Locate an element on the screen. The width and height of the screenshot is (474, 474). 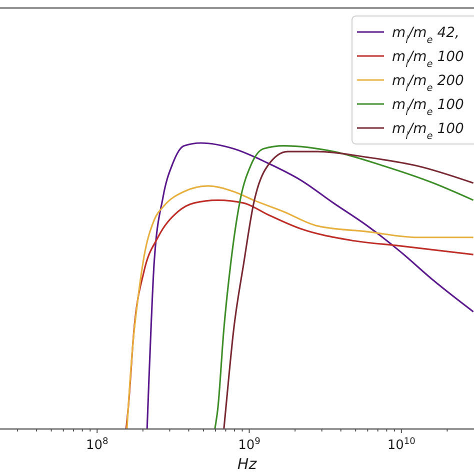
x-tick-label: 10$^{9}$ is located at coordinates (249, 445).